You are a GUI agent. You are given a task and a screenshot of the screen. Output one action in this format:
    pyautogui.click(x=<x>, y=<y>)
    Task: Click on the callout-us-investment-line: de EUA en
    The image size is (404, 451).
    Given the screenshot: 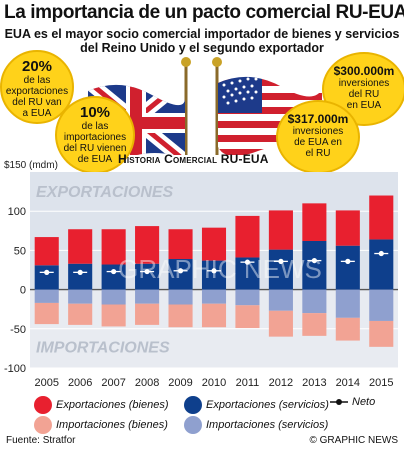 What is the action you would take?
    pyautogui.click(x=318, y=142)
    